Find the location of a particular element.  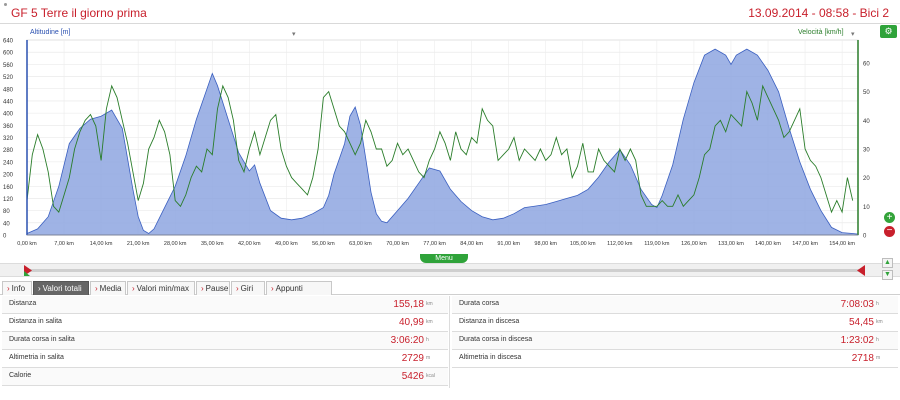

y-tick-label: 80 is located at coordinates (6, 212).